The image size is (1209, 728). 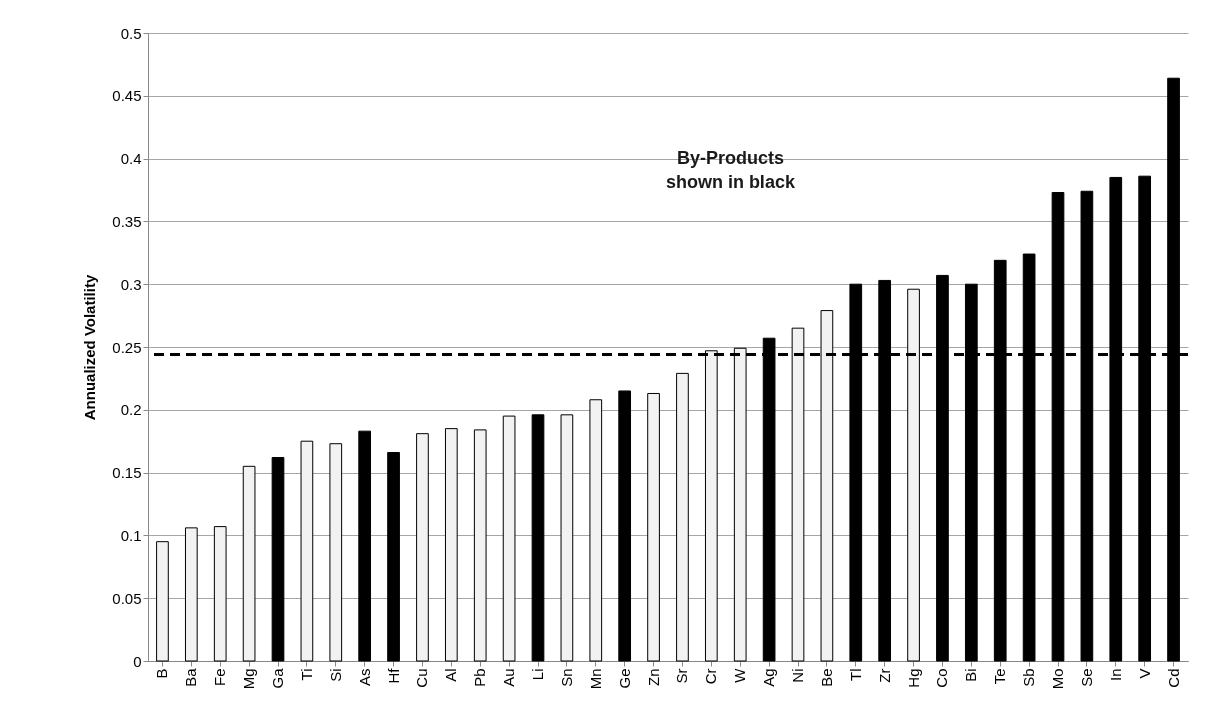 What do you see at coordinates (769, 677) in the screenshot?
I see `x-tick-label: Ag` at bounding box center [769, 677].